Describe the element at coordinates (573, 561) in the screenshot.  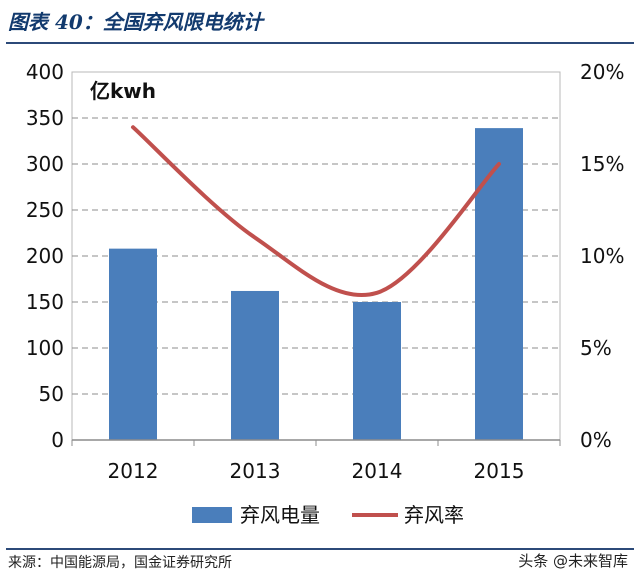
I see `watermark: 头条 @未来智库` at that location.